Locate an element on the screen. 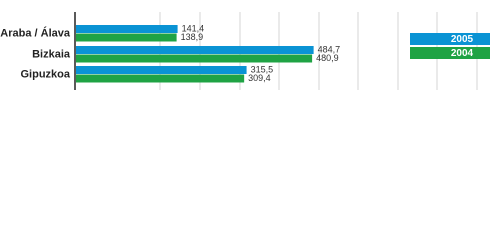 The image size is (500, 240). legend-label: 2005 is located at coordinates (462, 39).